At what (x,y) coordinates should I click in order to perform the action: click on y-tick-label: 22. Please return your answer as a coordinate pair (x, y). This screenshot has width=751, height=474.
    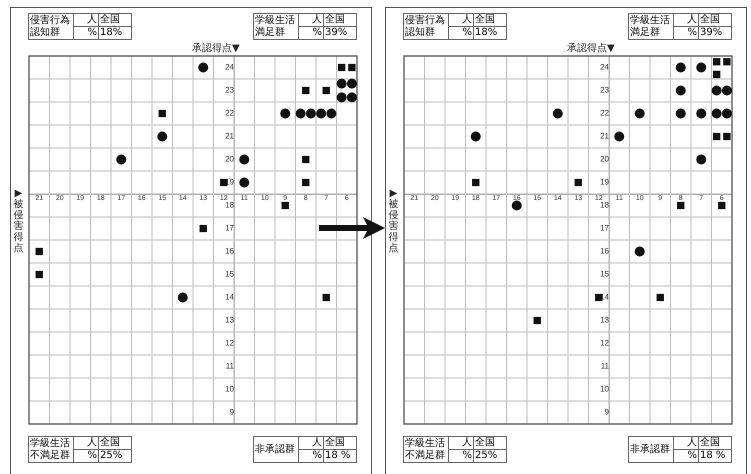
    Looking at the image, I should click on (230, 113).